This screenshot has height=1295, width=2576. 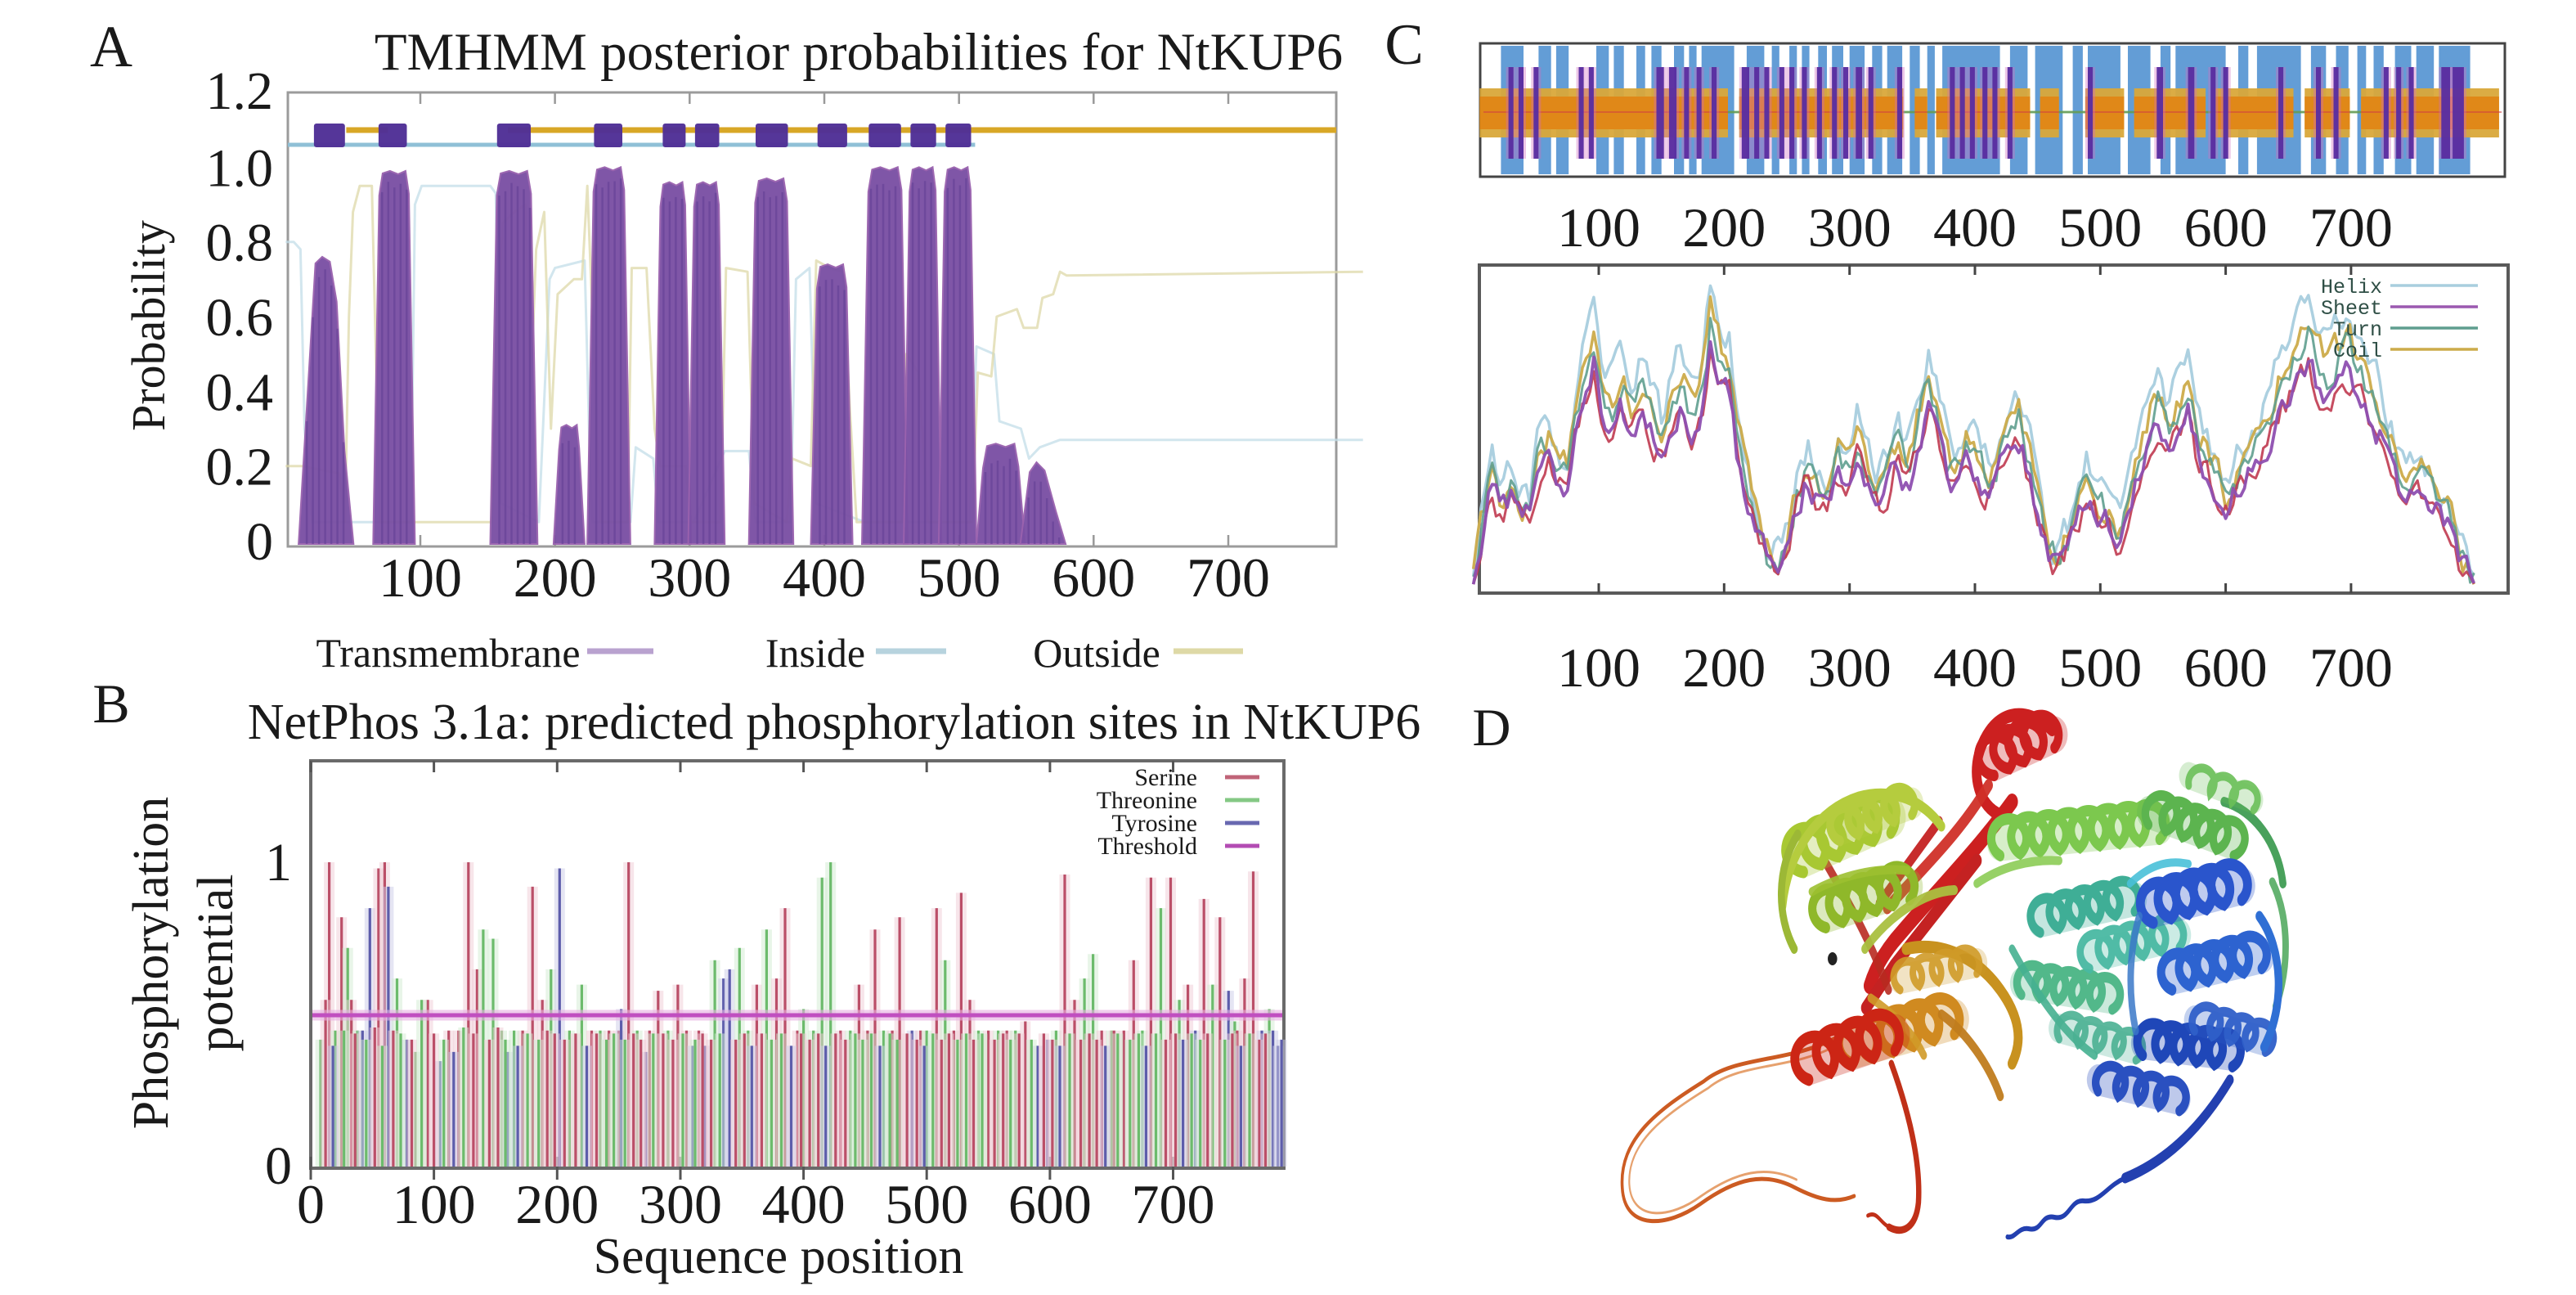 What do you see at coordinates (448, 653) in the screenshot?
I see `svg-text: Transmembrane` at bounding box center [448, 653].